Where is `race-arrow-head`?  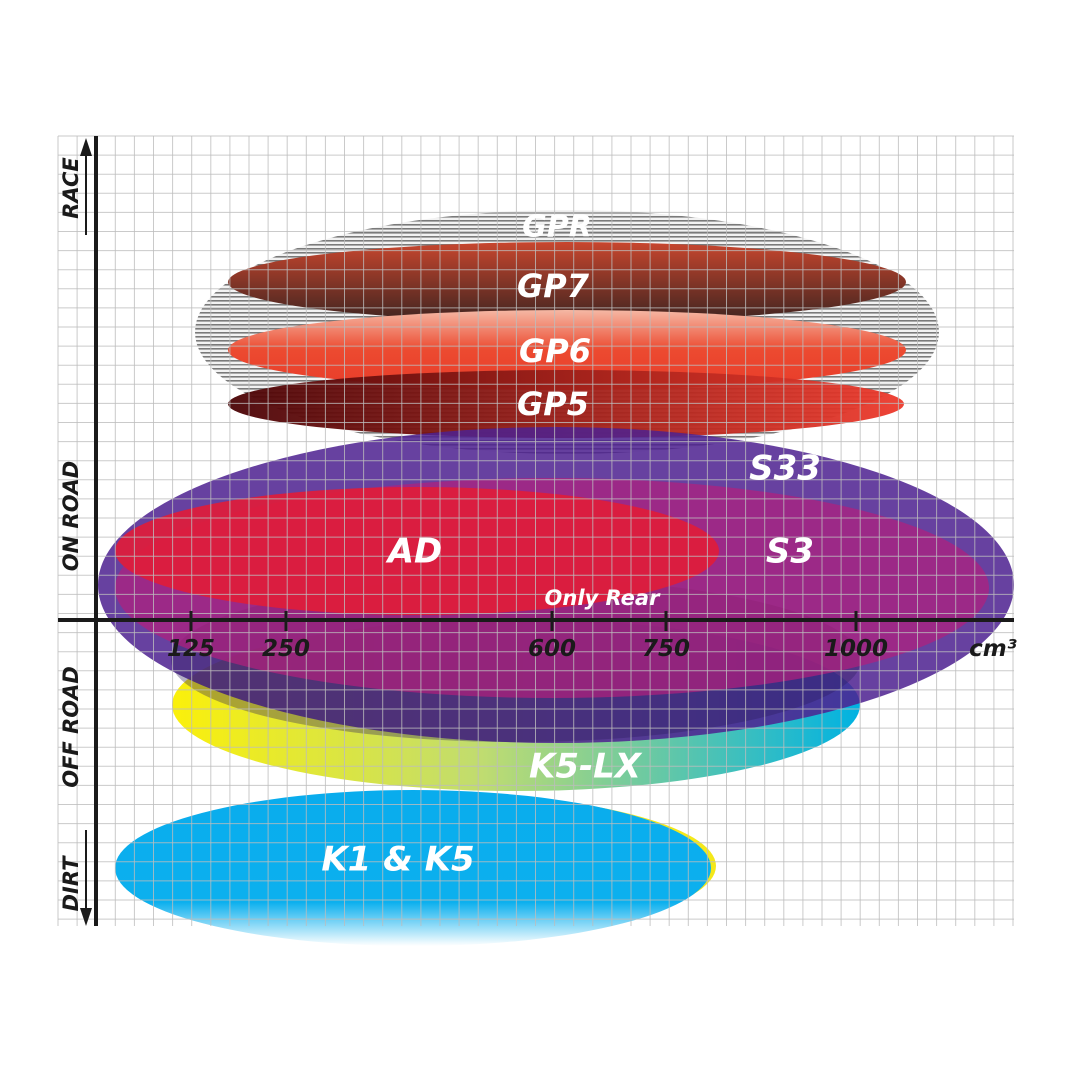 race-arrow-head is located at coordinates (86, 147).